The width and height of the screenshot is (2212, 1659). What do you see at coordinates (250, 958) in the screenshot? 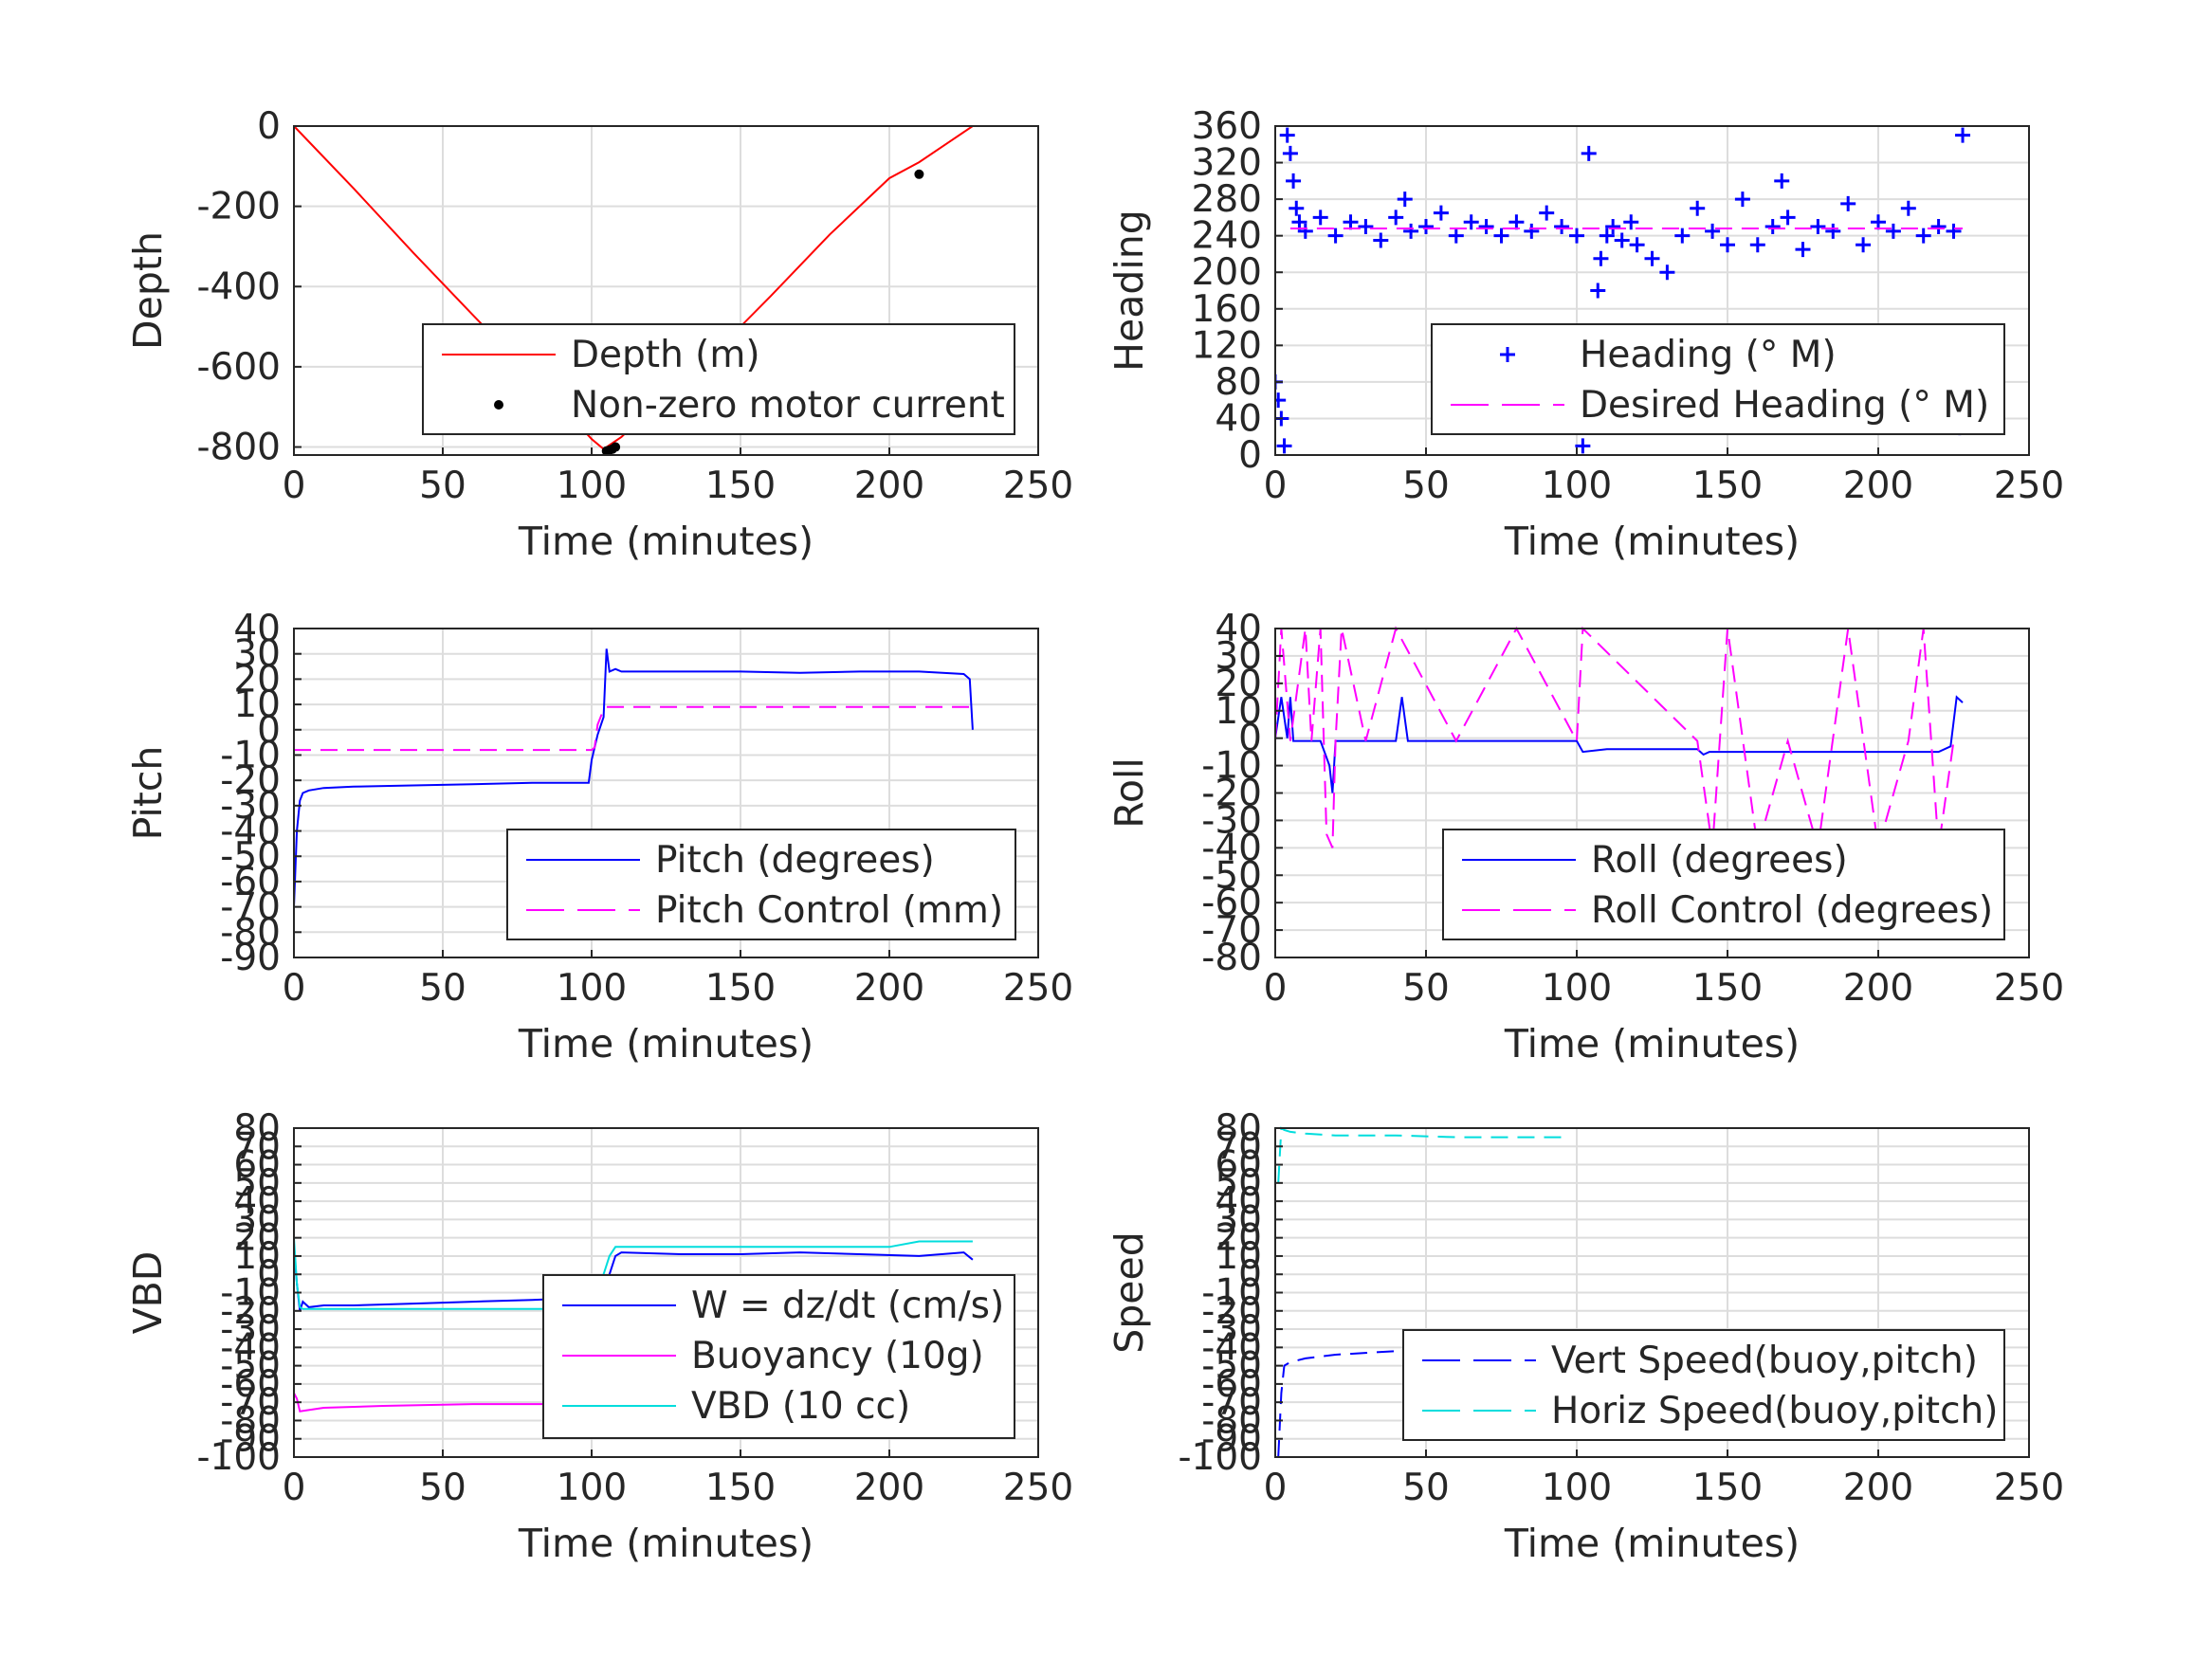
I see `y-tick-label: -90` at bounding box center [250, 958].